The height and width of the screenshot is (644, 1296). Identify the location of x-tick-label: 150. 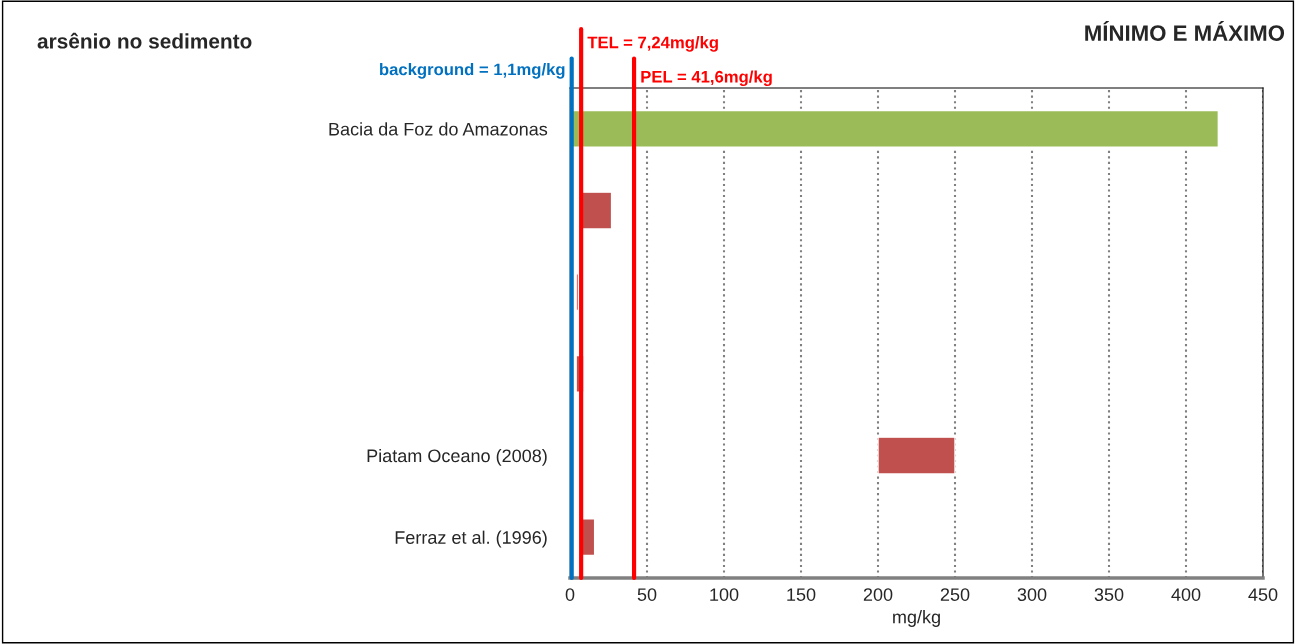
(801, 594).